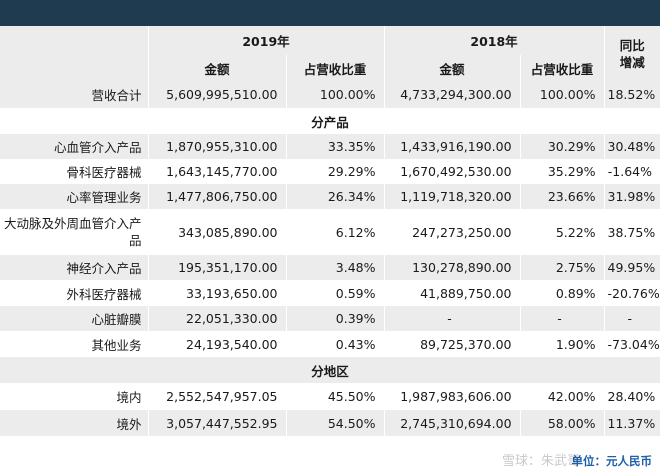  What do you see at coordinates (335, 318) in the screenshot?
I see `share-2019: 0.39%` at bounding box center [335, 318].